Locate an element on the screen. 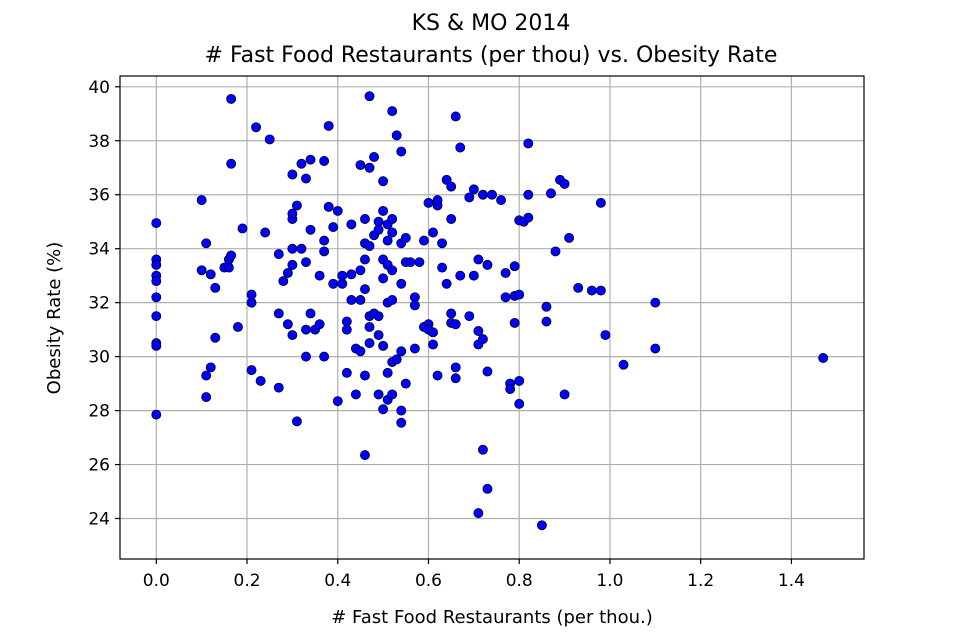 This screenshot has width=960, height=640. x-tick-label: 0.0 is located at coordinates (156, 581).